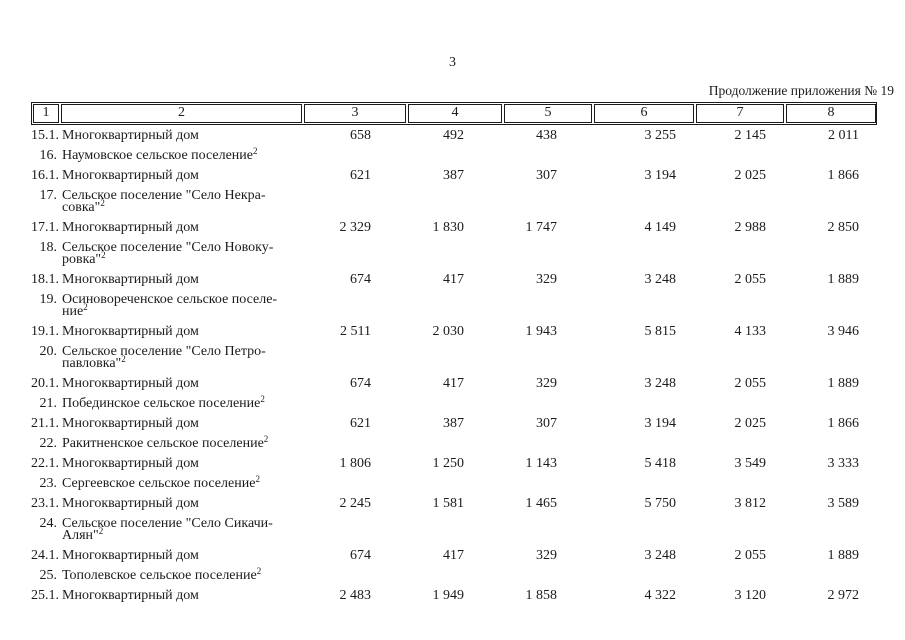 This screenshot has width=905, height=640. I want to click on value-cell-col8: 3 333, so click(843, 463).